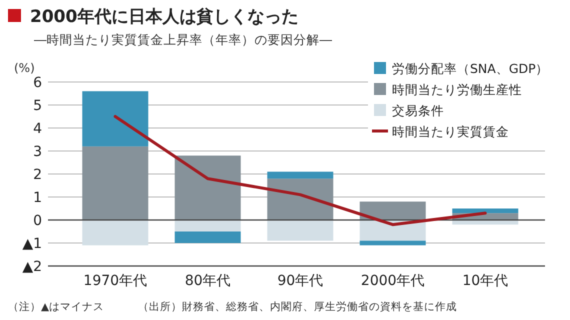  I want to click on x-tick-label: 1970年代, so click(115, 281).